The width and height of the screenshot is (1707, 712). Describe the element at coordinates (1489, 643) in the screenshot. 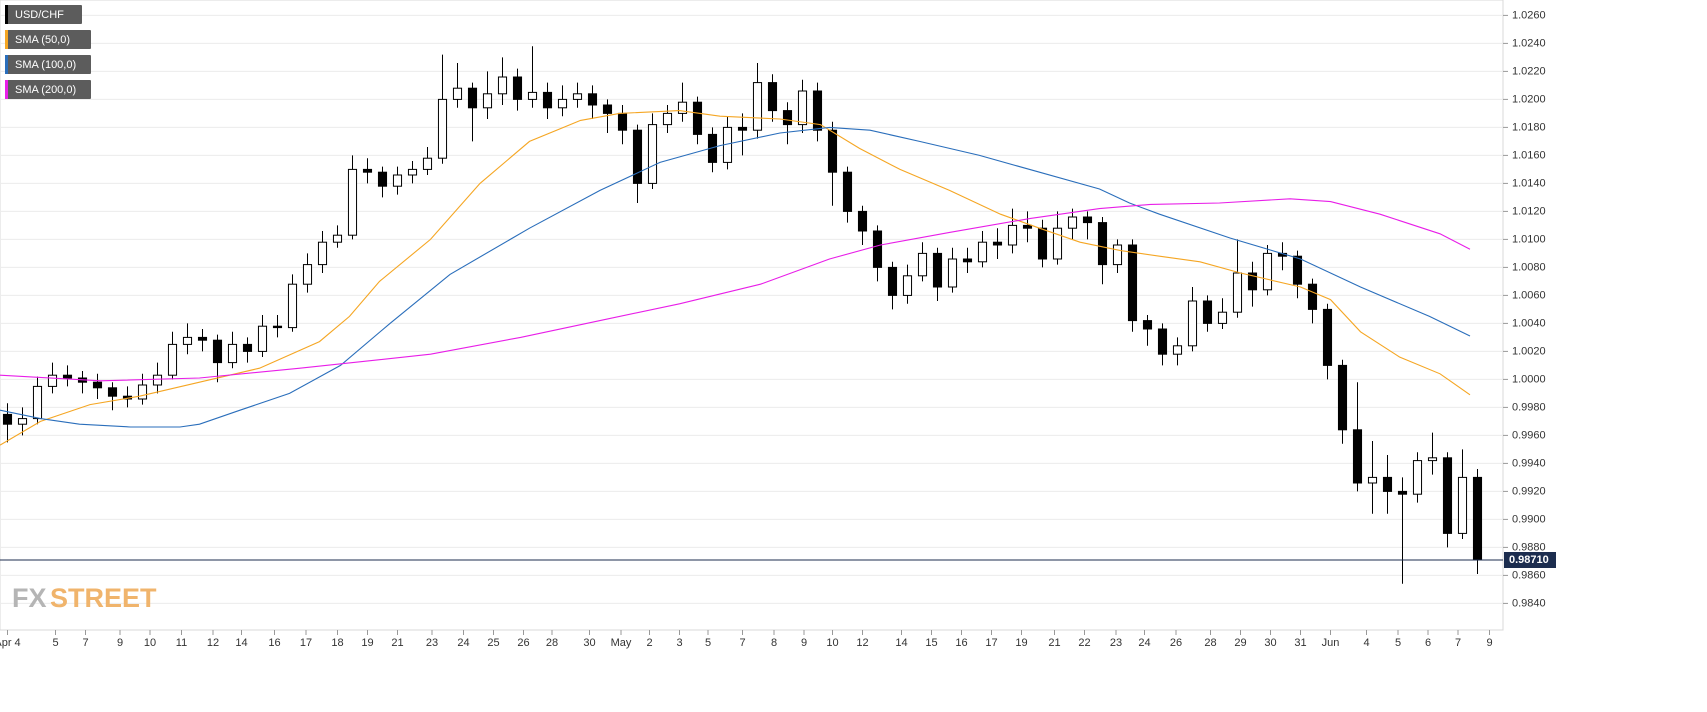

I see `x-tick-label: 9` at that location.